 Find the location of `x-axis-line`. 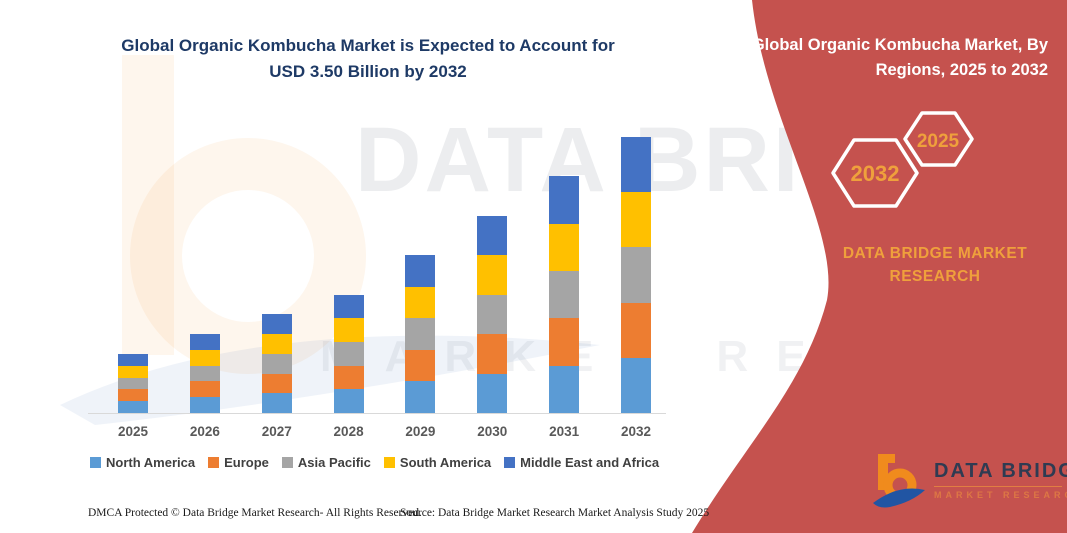

x-axis-line is located at coordinates (377, 413).